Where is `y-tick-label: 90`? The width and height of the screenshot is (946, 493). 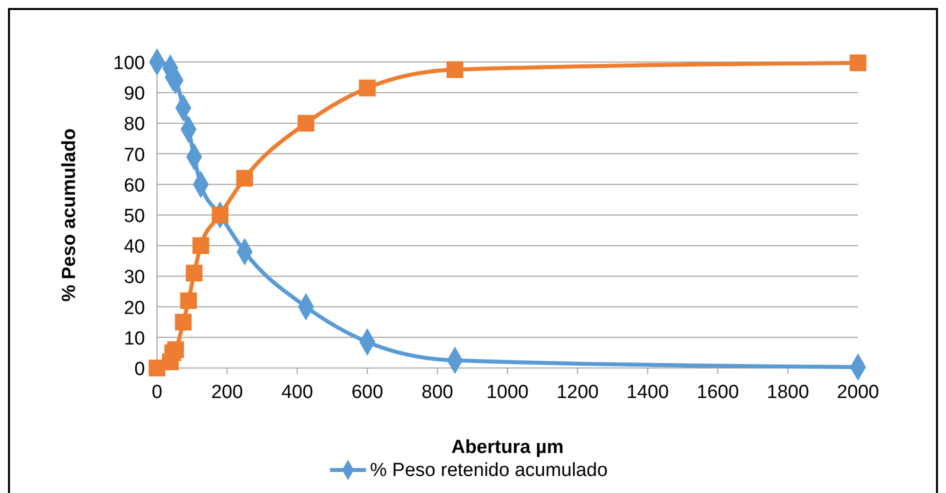
y-tick-label: 90 is located at coordinates (134, 94).